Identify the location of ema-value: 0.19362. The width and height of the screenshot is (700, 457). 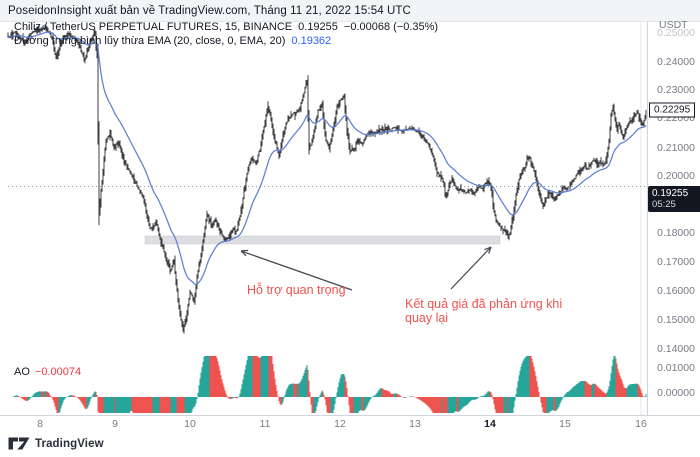
(311, 41).